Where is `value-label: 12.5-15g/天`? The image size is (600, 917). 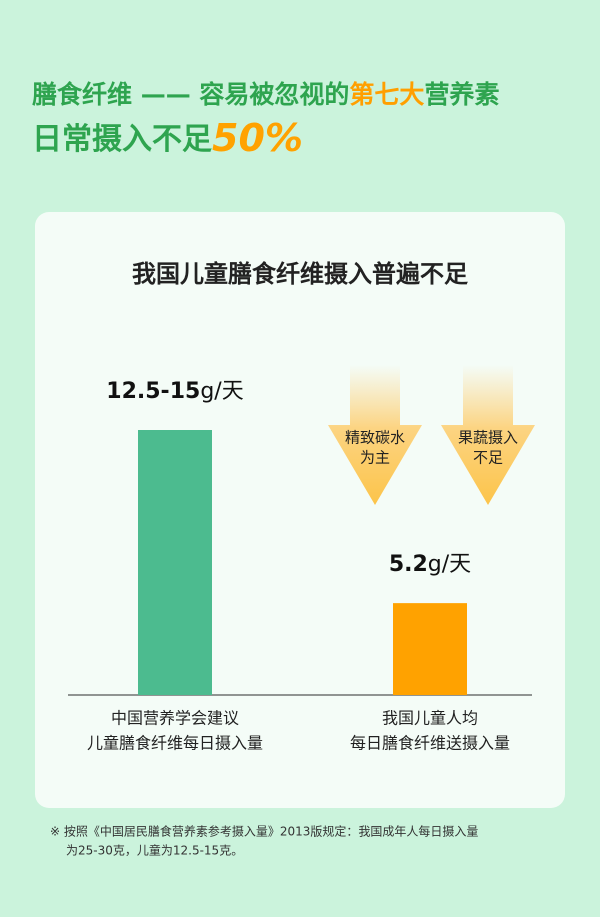
value-label: 12.5-15g/天 is located at coordinates (174, 391).